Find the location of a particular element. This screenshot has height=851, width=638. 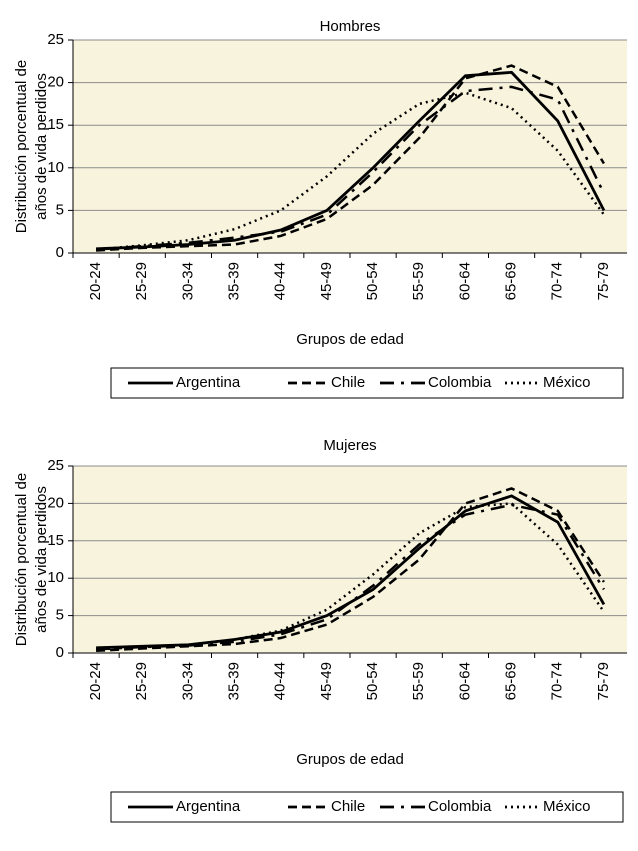

chart-title: Mujeres is located at coordinates (349, 445).